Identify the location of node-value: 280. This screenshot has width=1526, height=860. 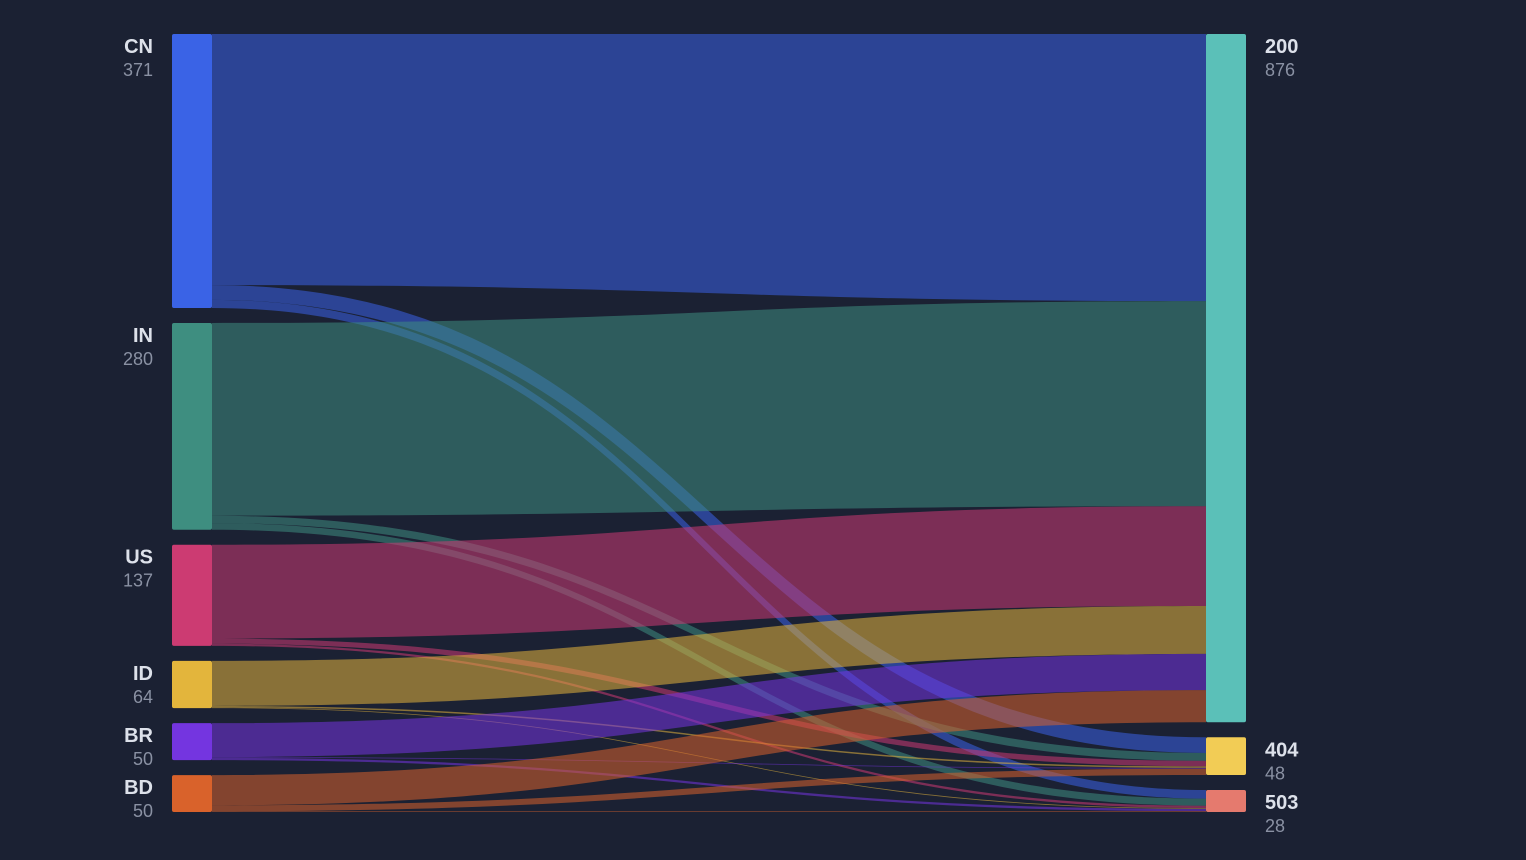
(138, 359).